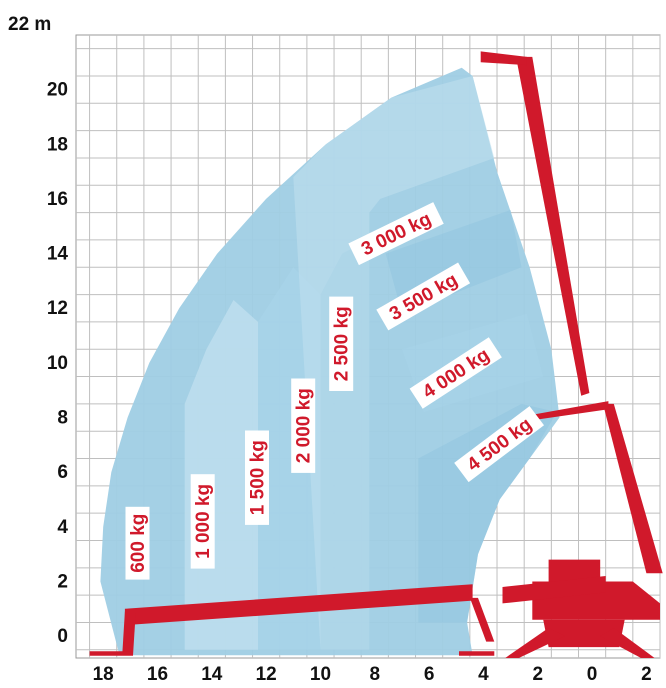  Describe the element at coordinates (592, 674) in the screenshot. I see `x-tick-label: 0` at that location.